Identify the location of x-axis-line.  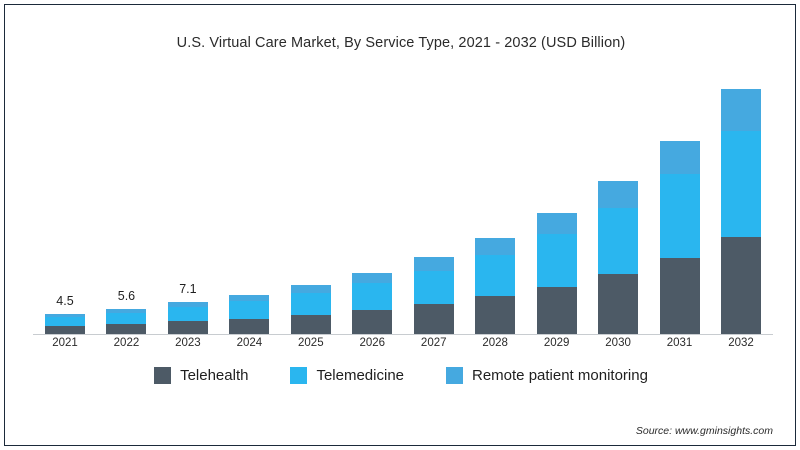
(403, 334).